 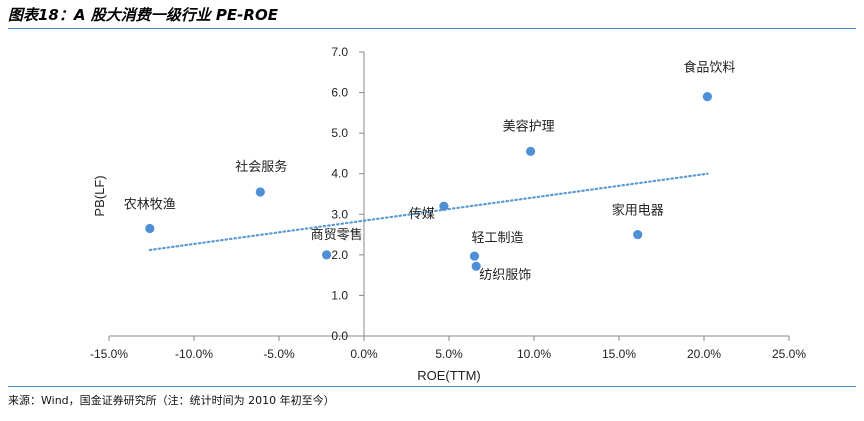 I want to click on source-note: 来源：Wind，国金证券研究所（注：统计时间为 2010 年初至今）, so click(x=171, y=400).